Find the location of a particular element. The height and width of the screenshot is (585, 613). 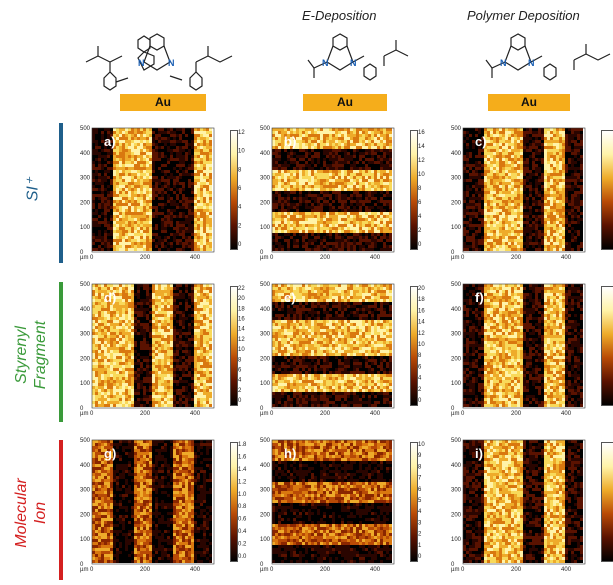

column-title-2: E-Deposition is located at coordinates (339, 15).